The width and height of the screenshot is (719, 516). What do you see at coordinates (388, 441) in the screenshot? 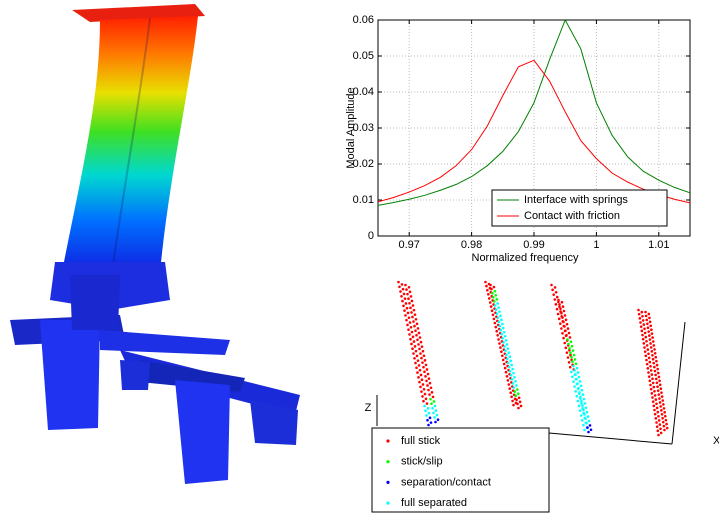
I see `legend-marker` at bounding box center [388, 441].